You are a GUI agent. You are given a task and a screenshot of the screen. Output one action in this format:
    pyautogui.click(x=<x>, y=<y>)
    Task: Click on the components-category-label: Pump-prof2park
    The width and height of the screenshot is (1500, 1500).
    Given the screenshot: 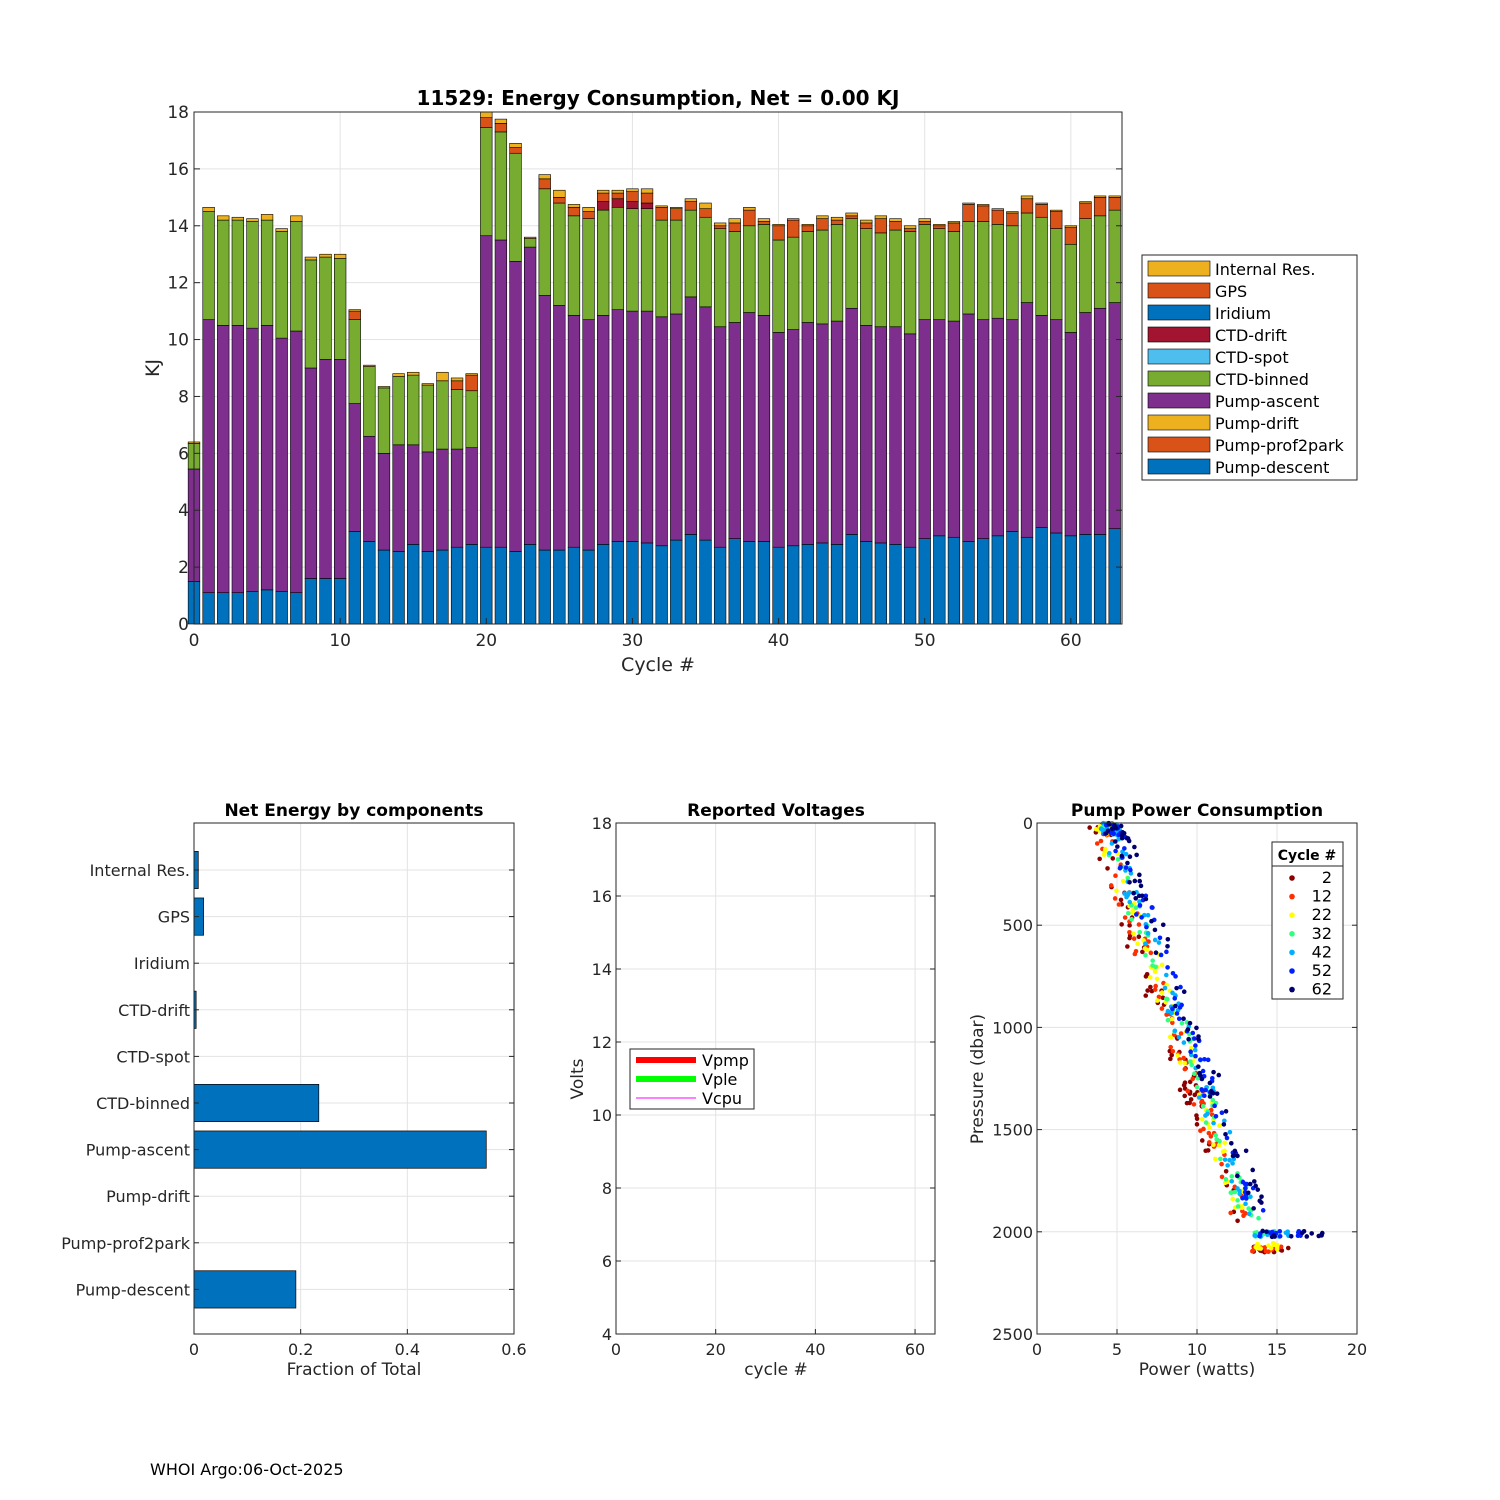 What is the action you would take?
    pyautogui.click(x=126, y=1243)
    